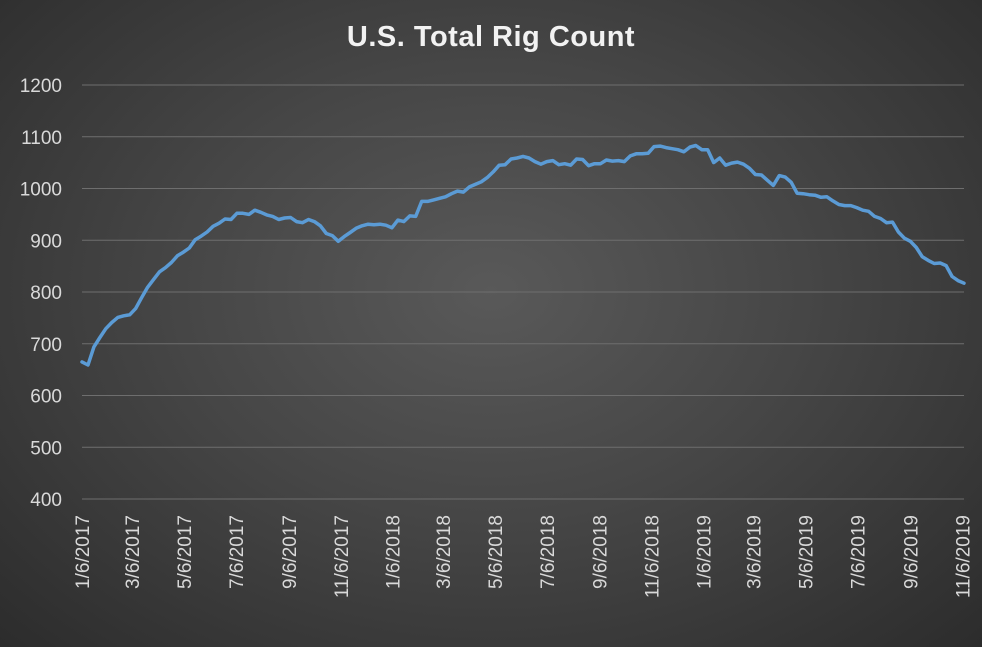 The width and height of the screenshot is (982, 647). Describe the element at coordinates (653, 556) in the screenshot. I see `x-tick-label: 11/6/2018` at that location.